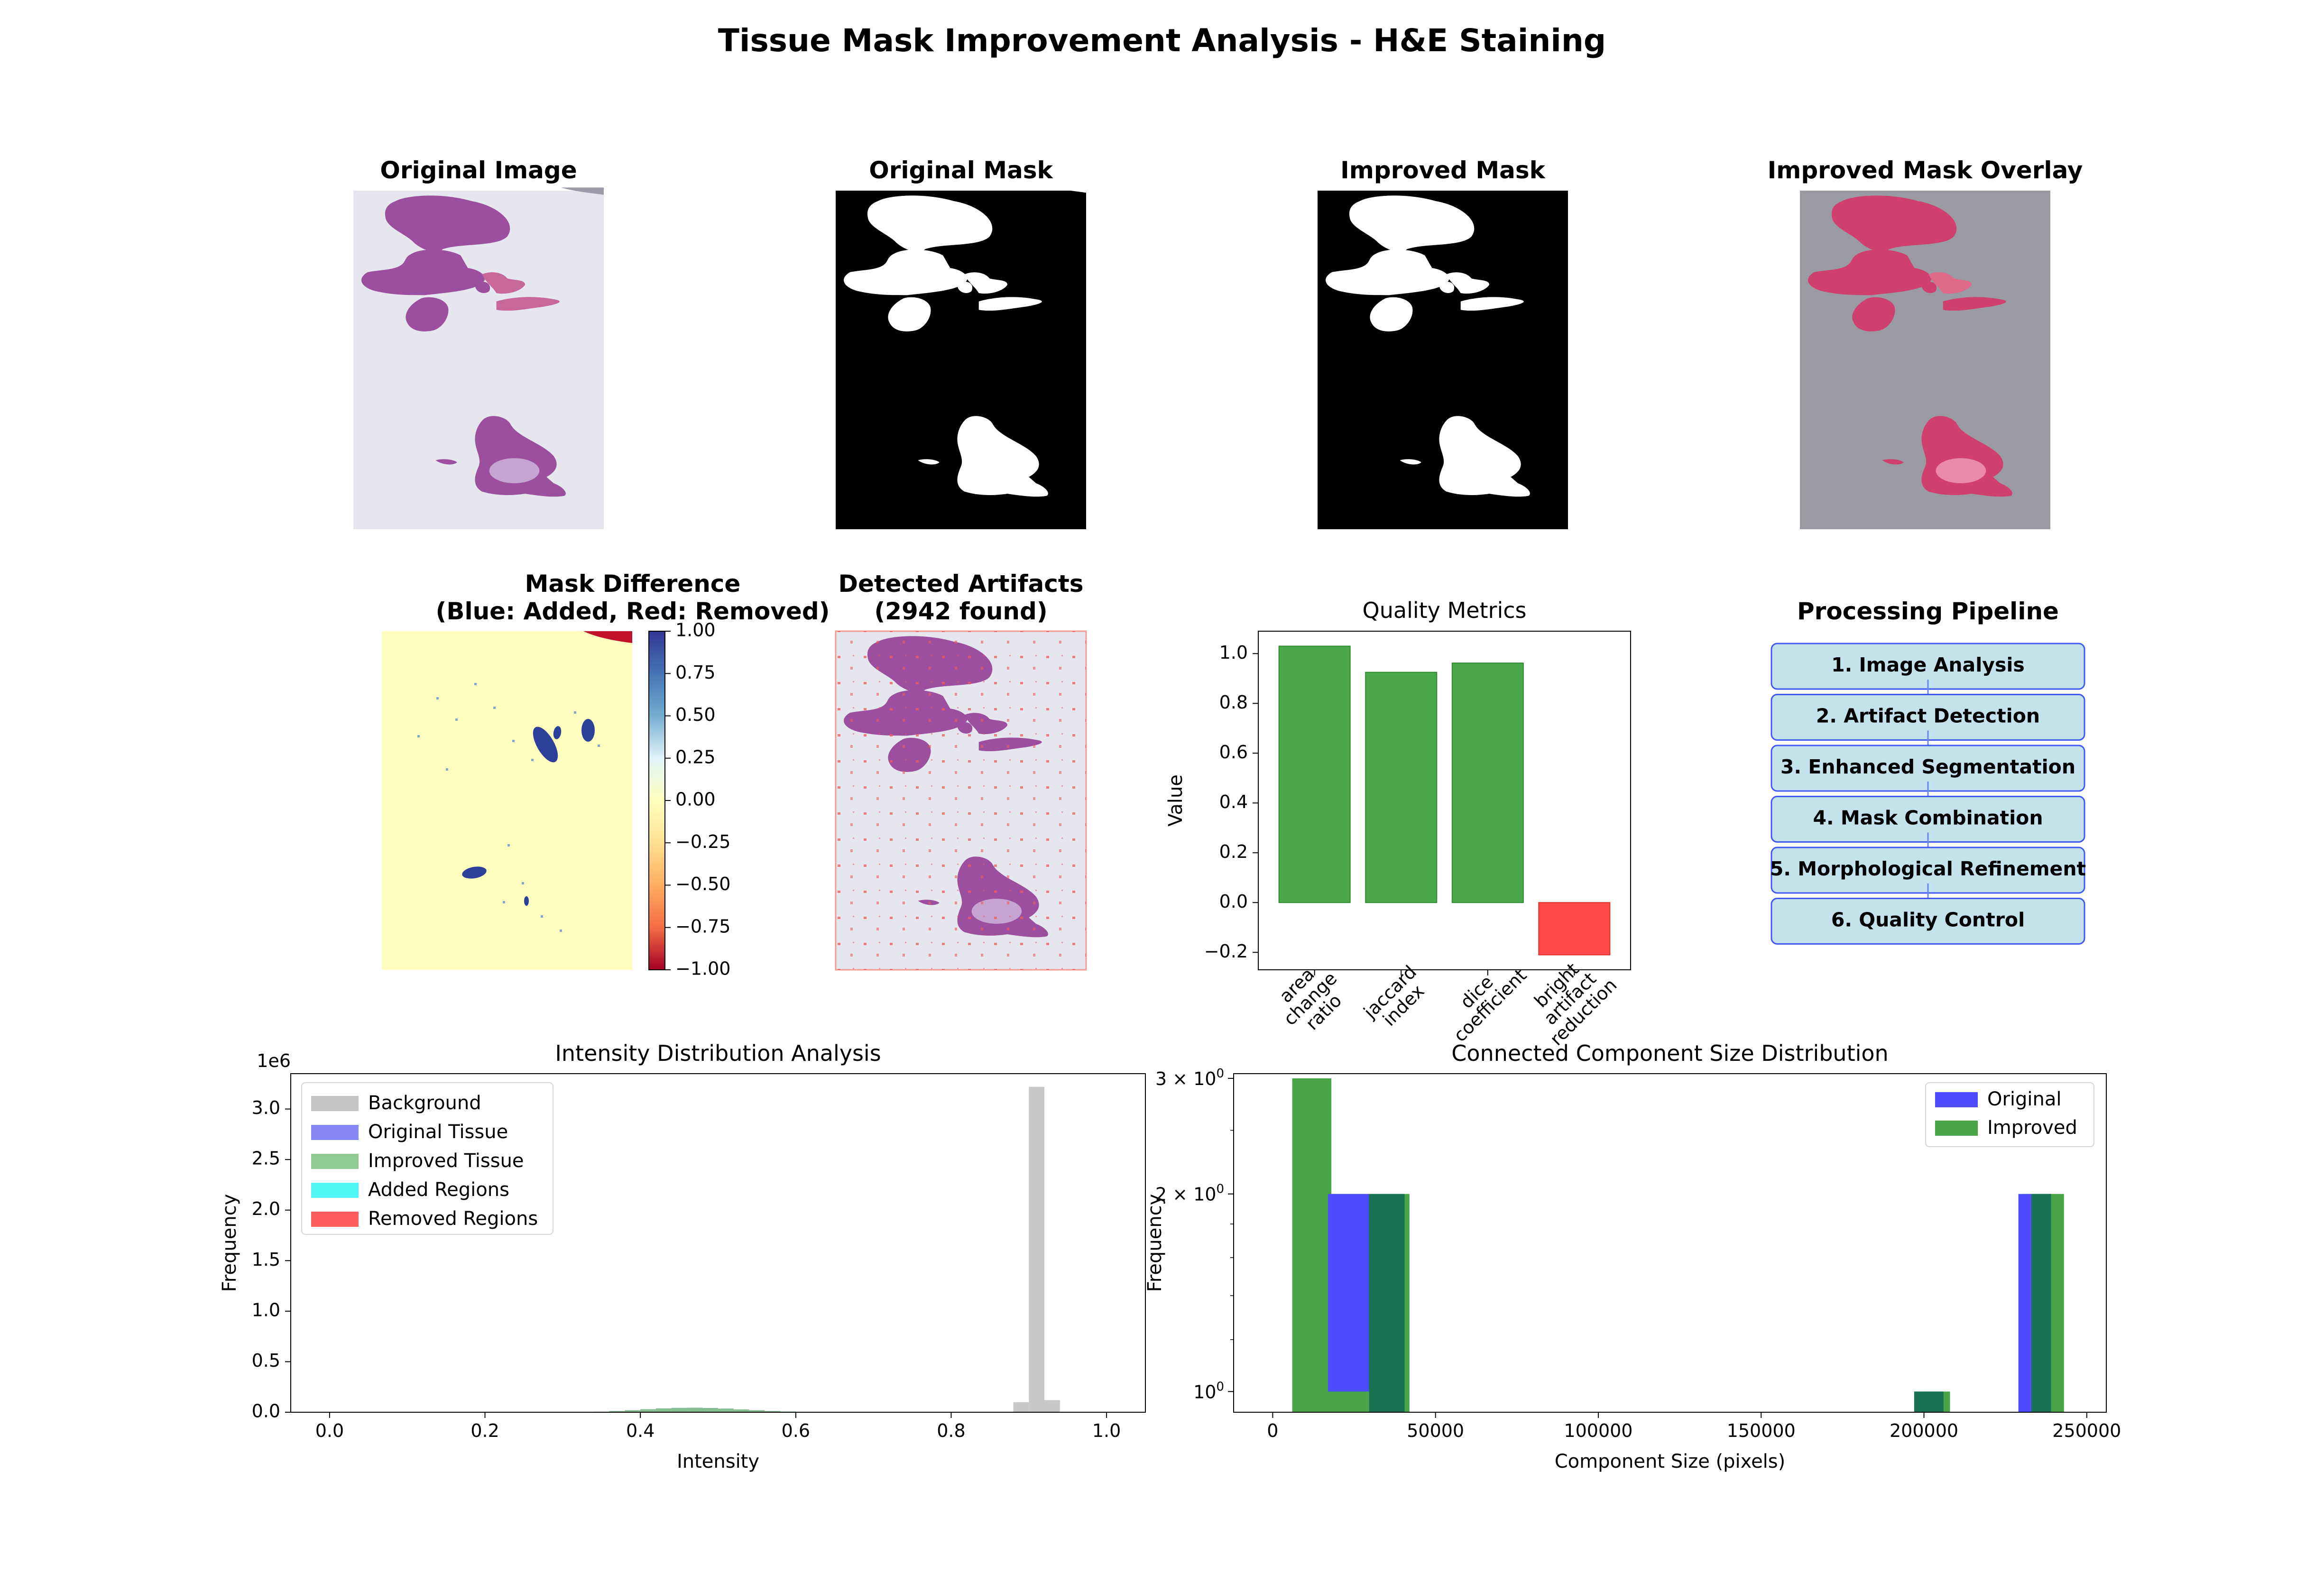  Describe the element at coordinates (1226, 951) in the screenshot. I see `y-tick-label: −0.2` at that location.